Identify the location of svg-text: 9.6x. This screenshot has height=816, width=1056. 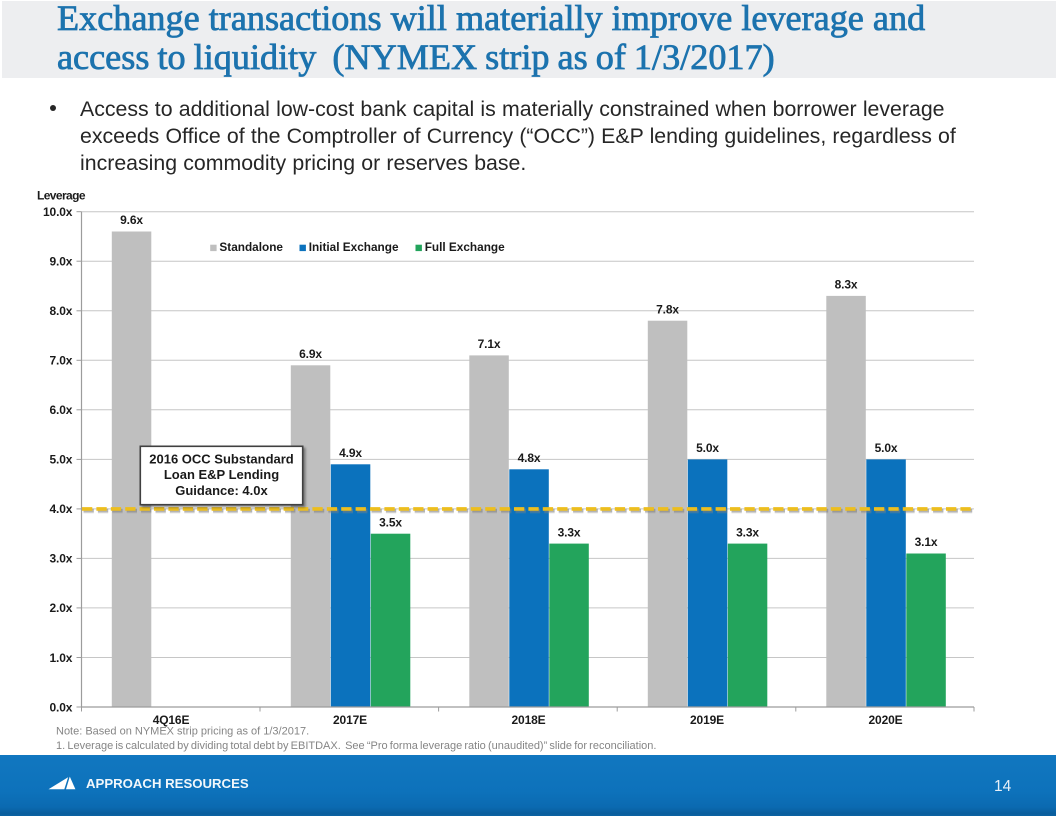
(131, 220).